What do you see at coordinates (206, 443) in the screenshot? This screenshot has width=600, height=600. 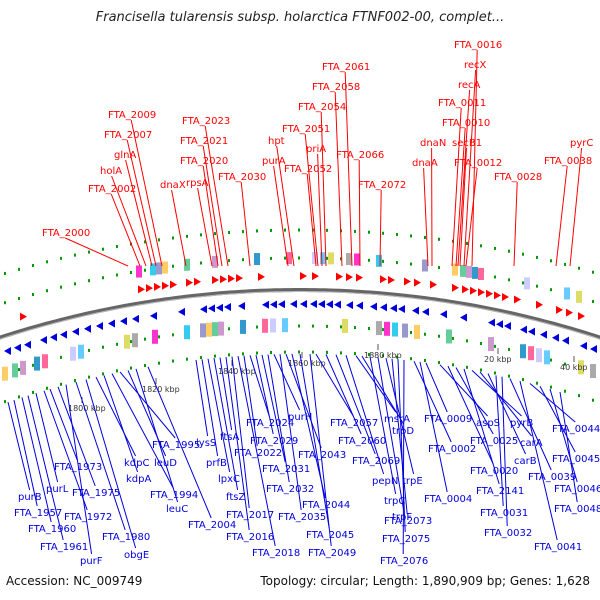 I see `bottom-gene-label: lysS` at bounding box center [206, 443].